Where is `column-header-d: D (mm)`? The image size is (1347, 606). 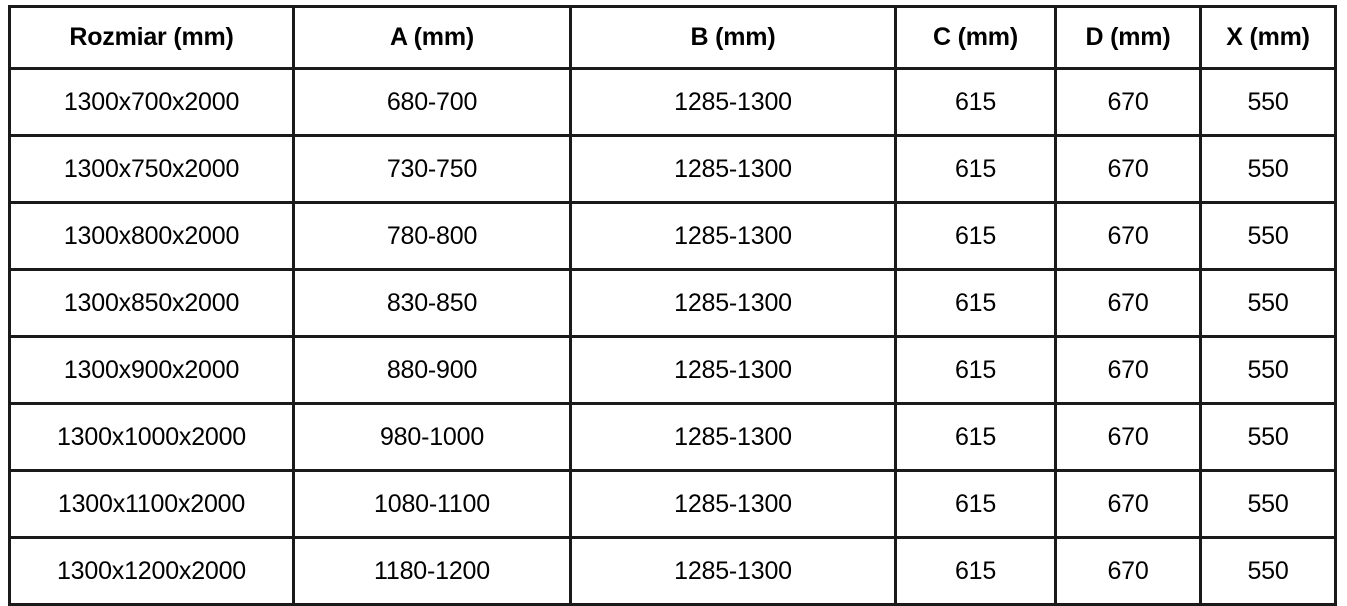
column-header-d: D (mm) is located at coordinates (1128, 37).